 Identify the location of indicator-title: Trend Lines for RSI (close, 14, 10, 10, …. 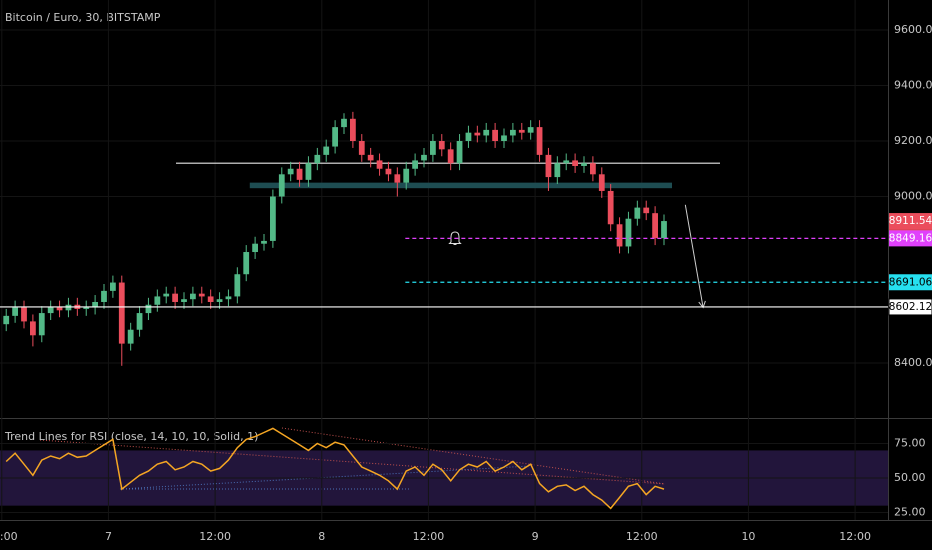
(131, 436).